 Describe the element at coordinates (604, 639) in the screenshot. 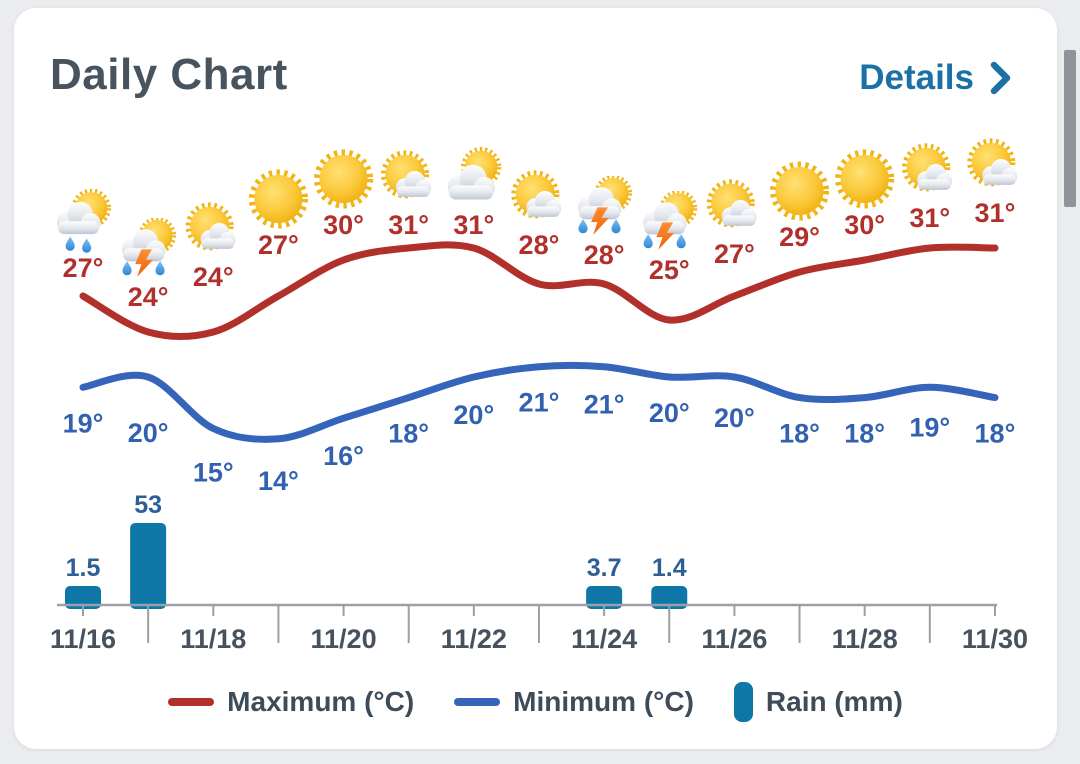

I see `x-axis-label: 11/24` at that location.